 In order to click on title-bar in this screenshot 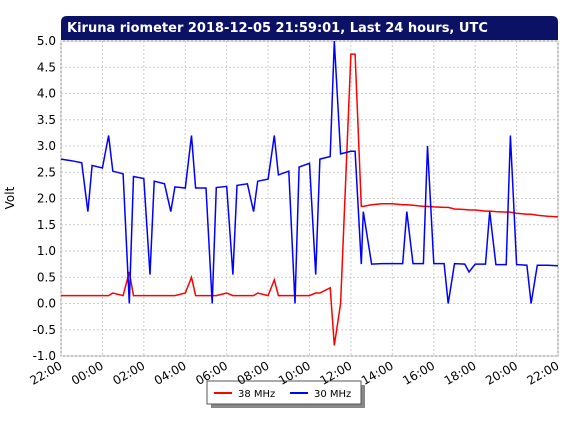, I will do `click(309, 28)`.